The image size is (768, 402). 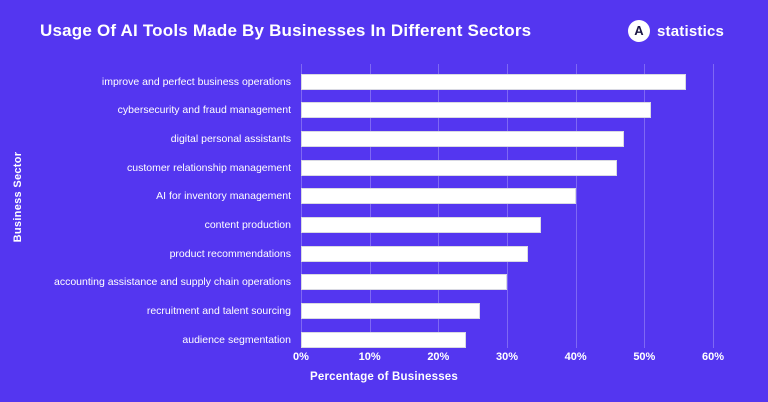 What do you see at coordinates (196, 81) in the screenshot?
I see `category-label: improve and perfect business operations` at bounding box center [196, 81].